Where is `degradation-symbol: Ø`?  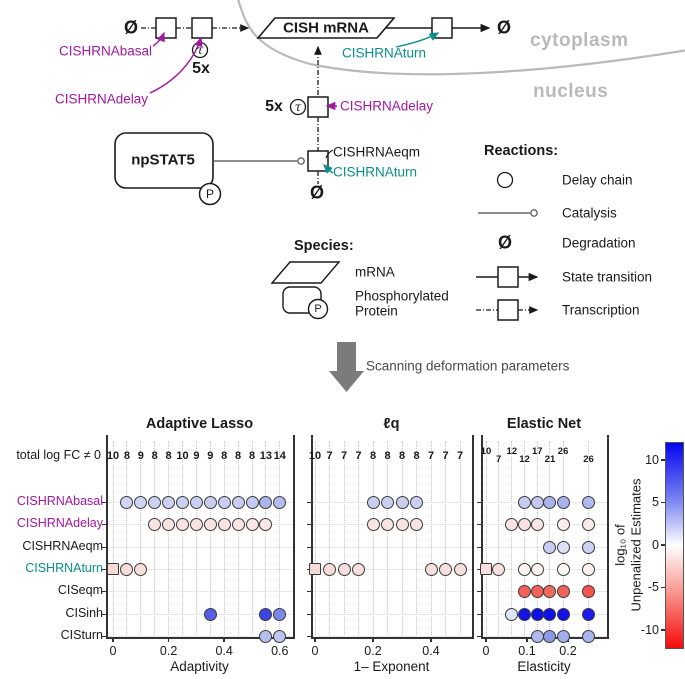
degradation-symbol: Ø is located at coordinates (505, 242).